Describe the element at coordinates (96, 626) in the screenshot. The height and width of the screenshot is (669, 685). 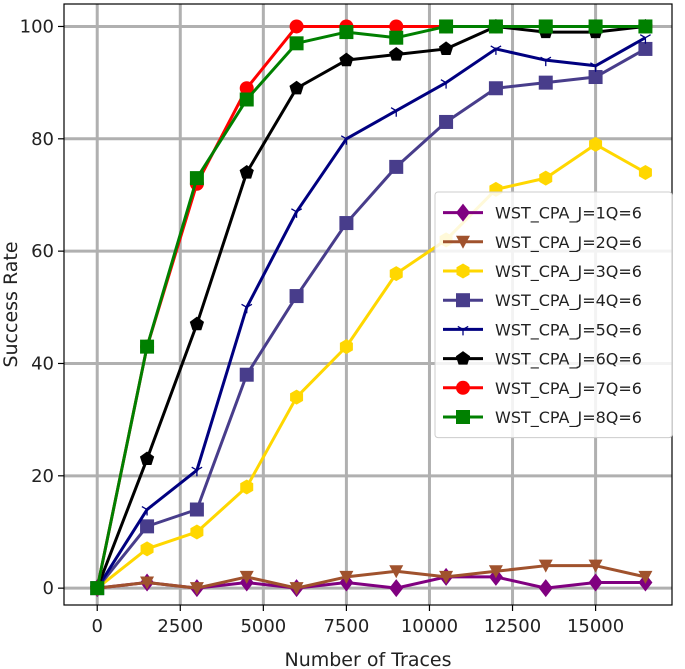
I see `x-tick-label: 0` at that location.